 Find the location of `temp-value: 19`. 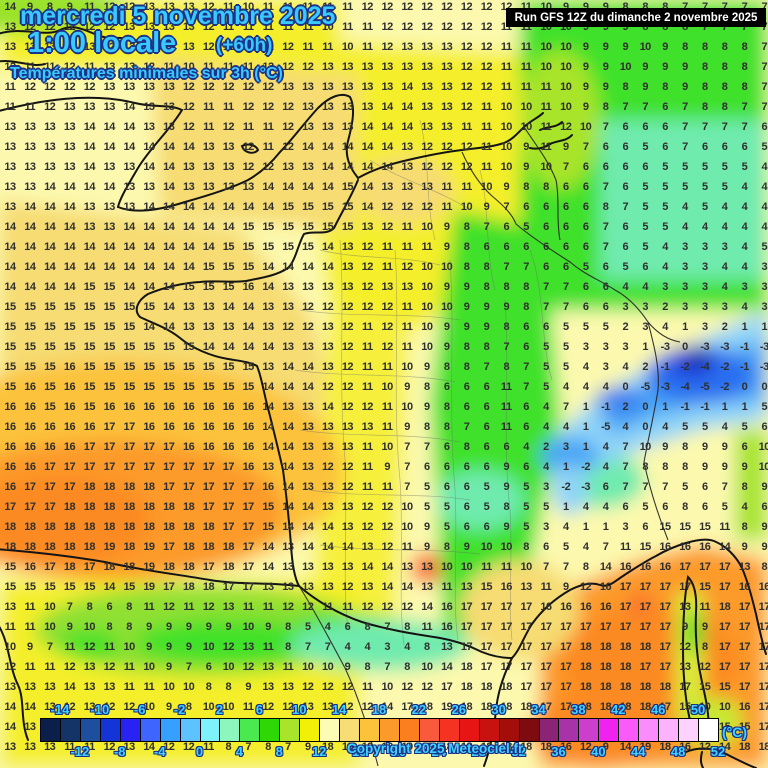

temp-value: 19 is located at coordinates (388, 747).